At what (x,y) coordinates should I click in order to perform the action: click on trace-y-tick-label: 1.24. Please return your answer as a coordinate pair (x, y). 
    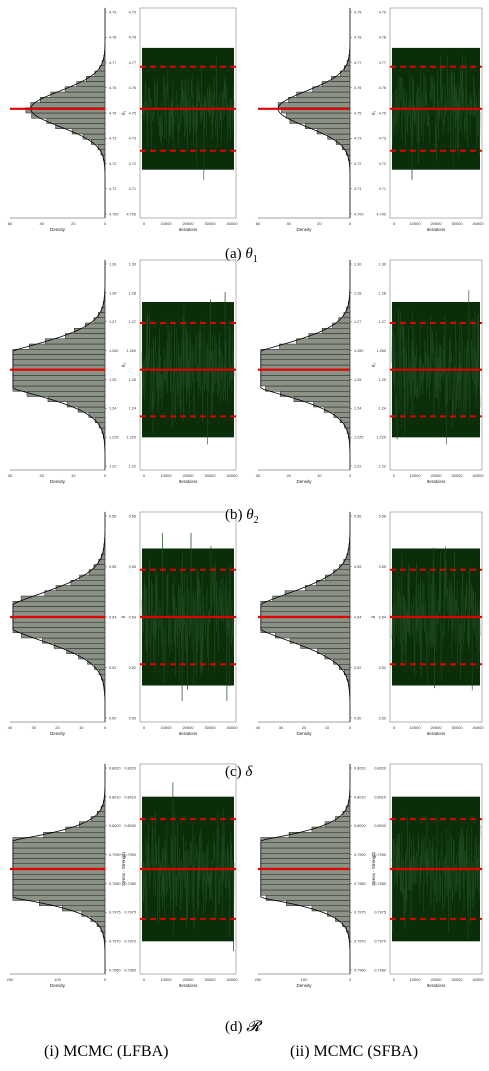
    Looking at the image, I should click on (132, 409).